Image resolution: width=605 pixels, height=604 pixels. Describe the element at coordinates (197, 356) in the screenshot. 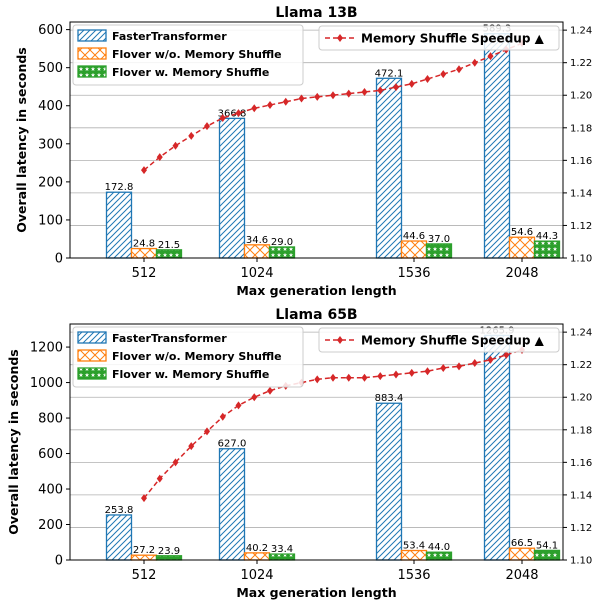

I see `legend-label: Flover w/o. Memory Shuffle` at that location.